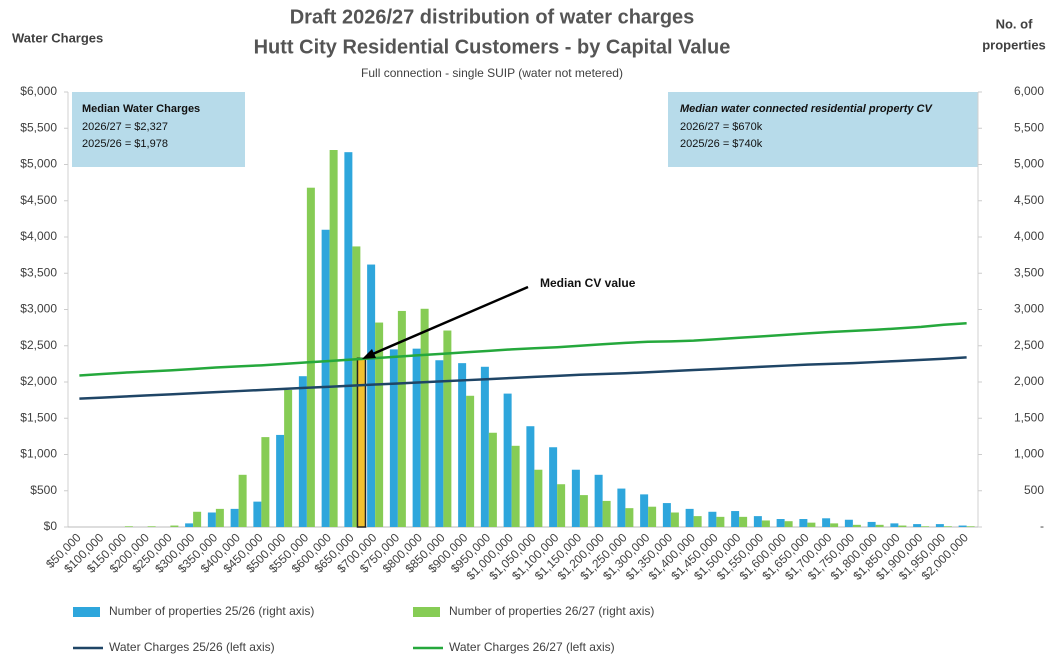 The height and width of the screenshot is (657, 1051). I want to click on y2-tick-label: 1,500, so click(1029, 417).